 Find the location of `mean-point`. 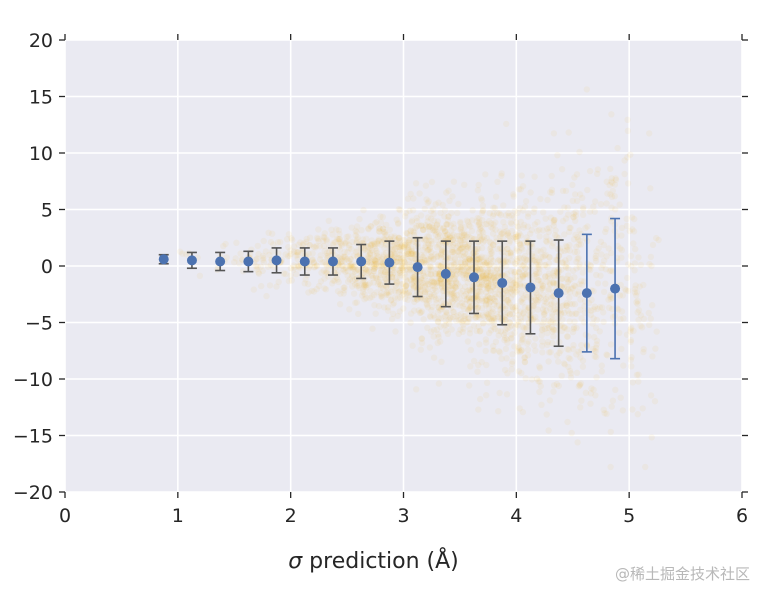

mean-point is located at coordinates (474, 277).